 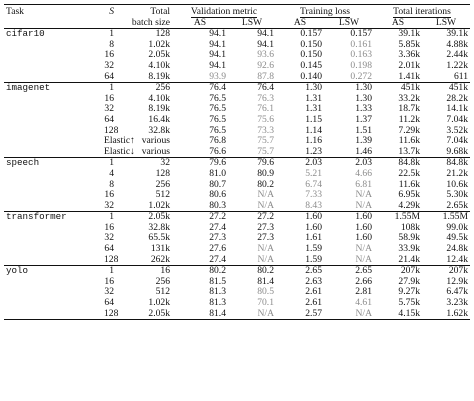 What do you see at coordinates (422, 12) in the screenshot?
I see `header-iterations-label: Total iterations` at bounding box center [422, 12].